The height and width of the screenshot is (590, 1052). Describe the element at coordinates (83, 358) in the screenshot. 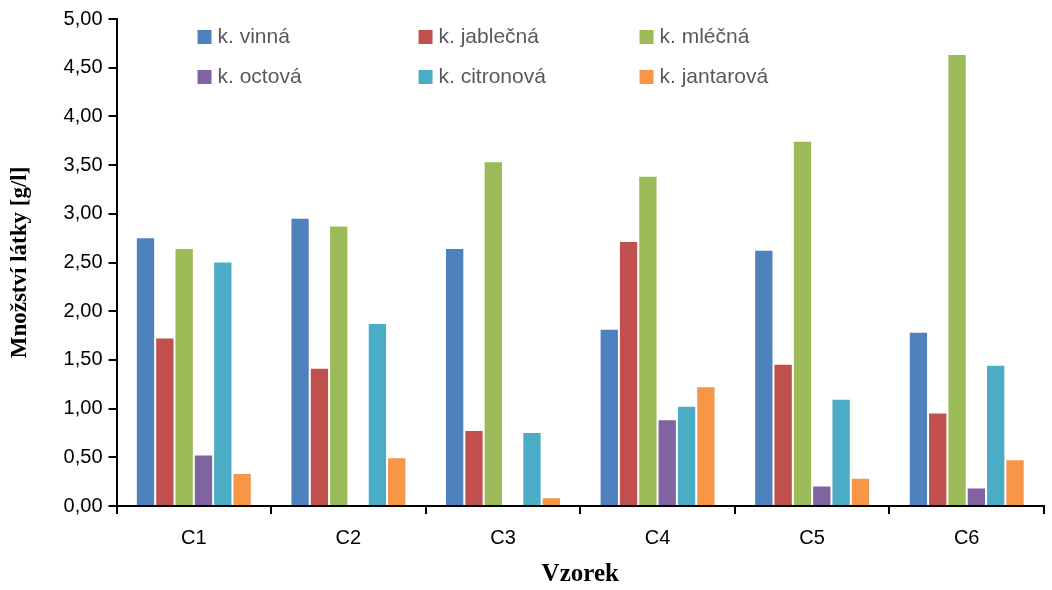

I see `y-tick-label: 1,50` at that location.